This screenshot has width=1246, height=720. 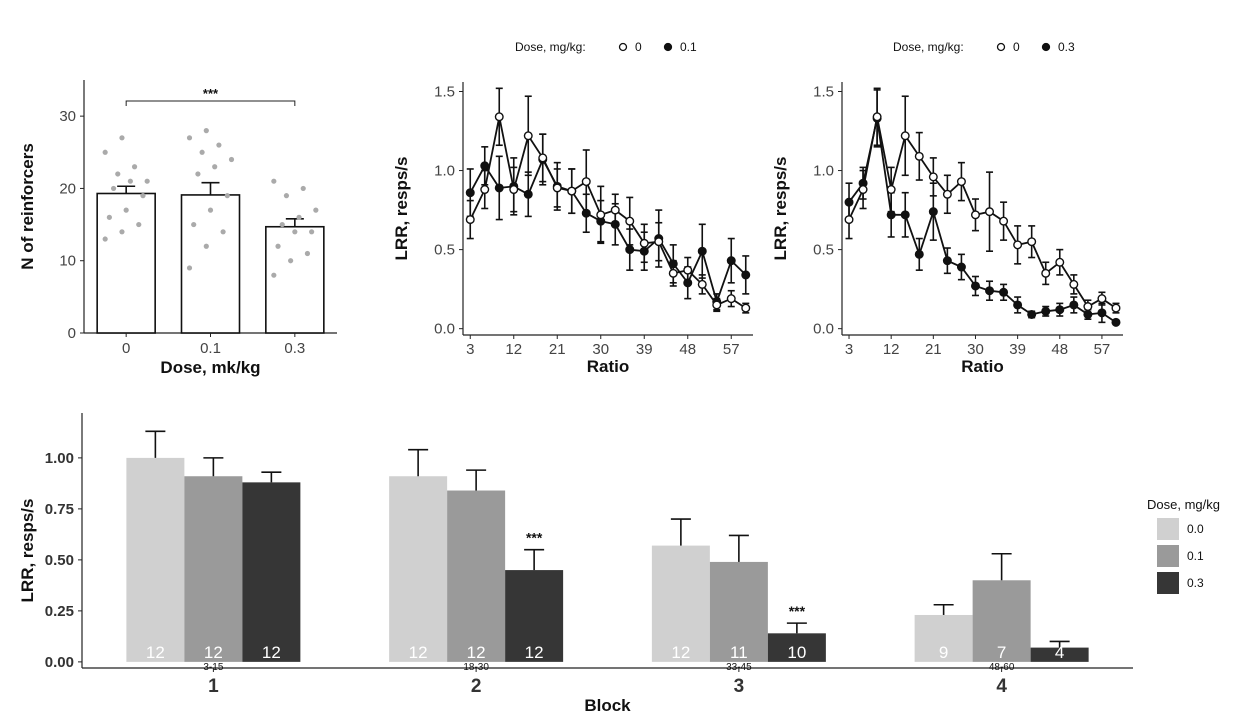 What do you see at coordinates (1066, 47) in the screenshot?
I see `ratio03-legend-label-0.3: 0.3` at bounding box center [1066, 47].